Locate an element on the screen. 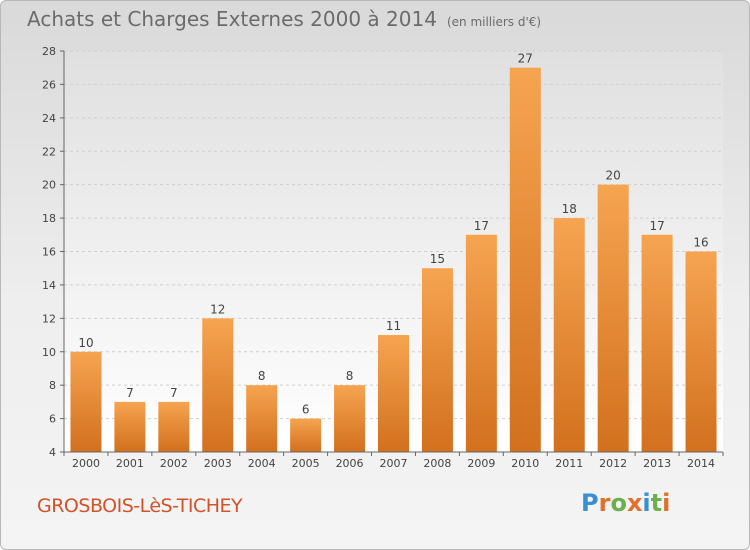 The width and height of the screenshot is (750, 550). chart-title-text: Achats et Charges Externes 2000 à 2014 is located at coordinates (232, 19).